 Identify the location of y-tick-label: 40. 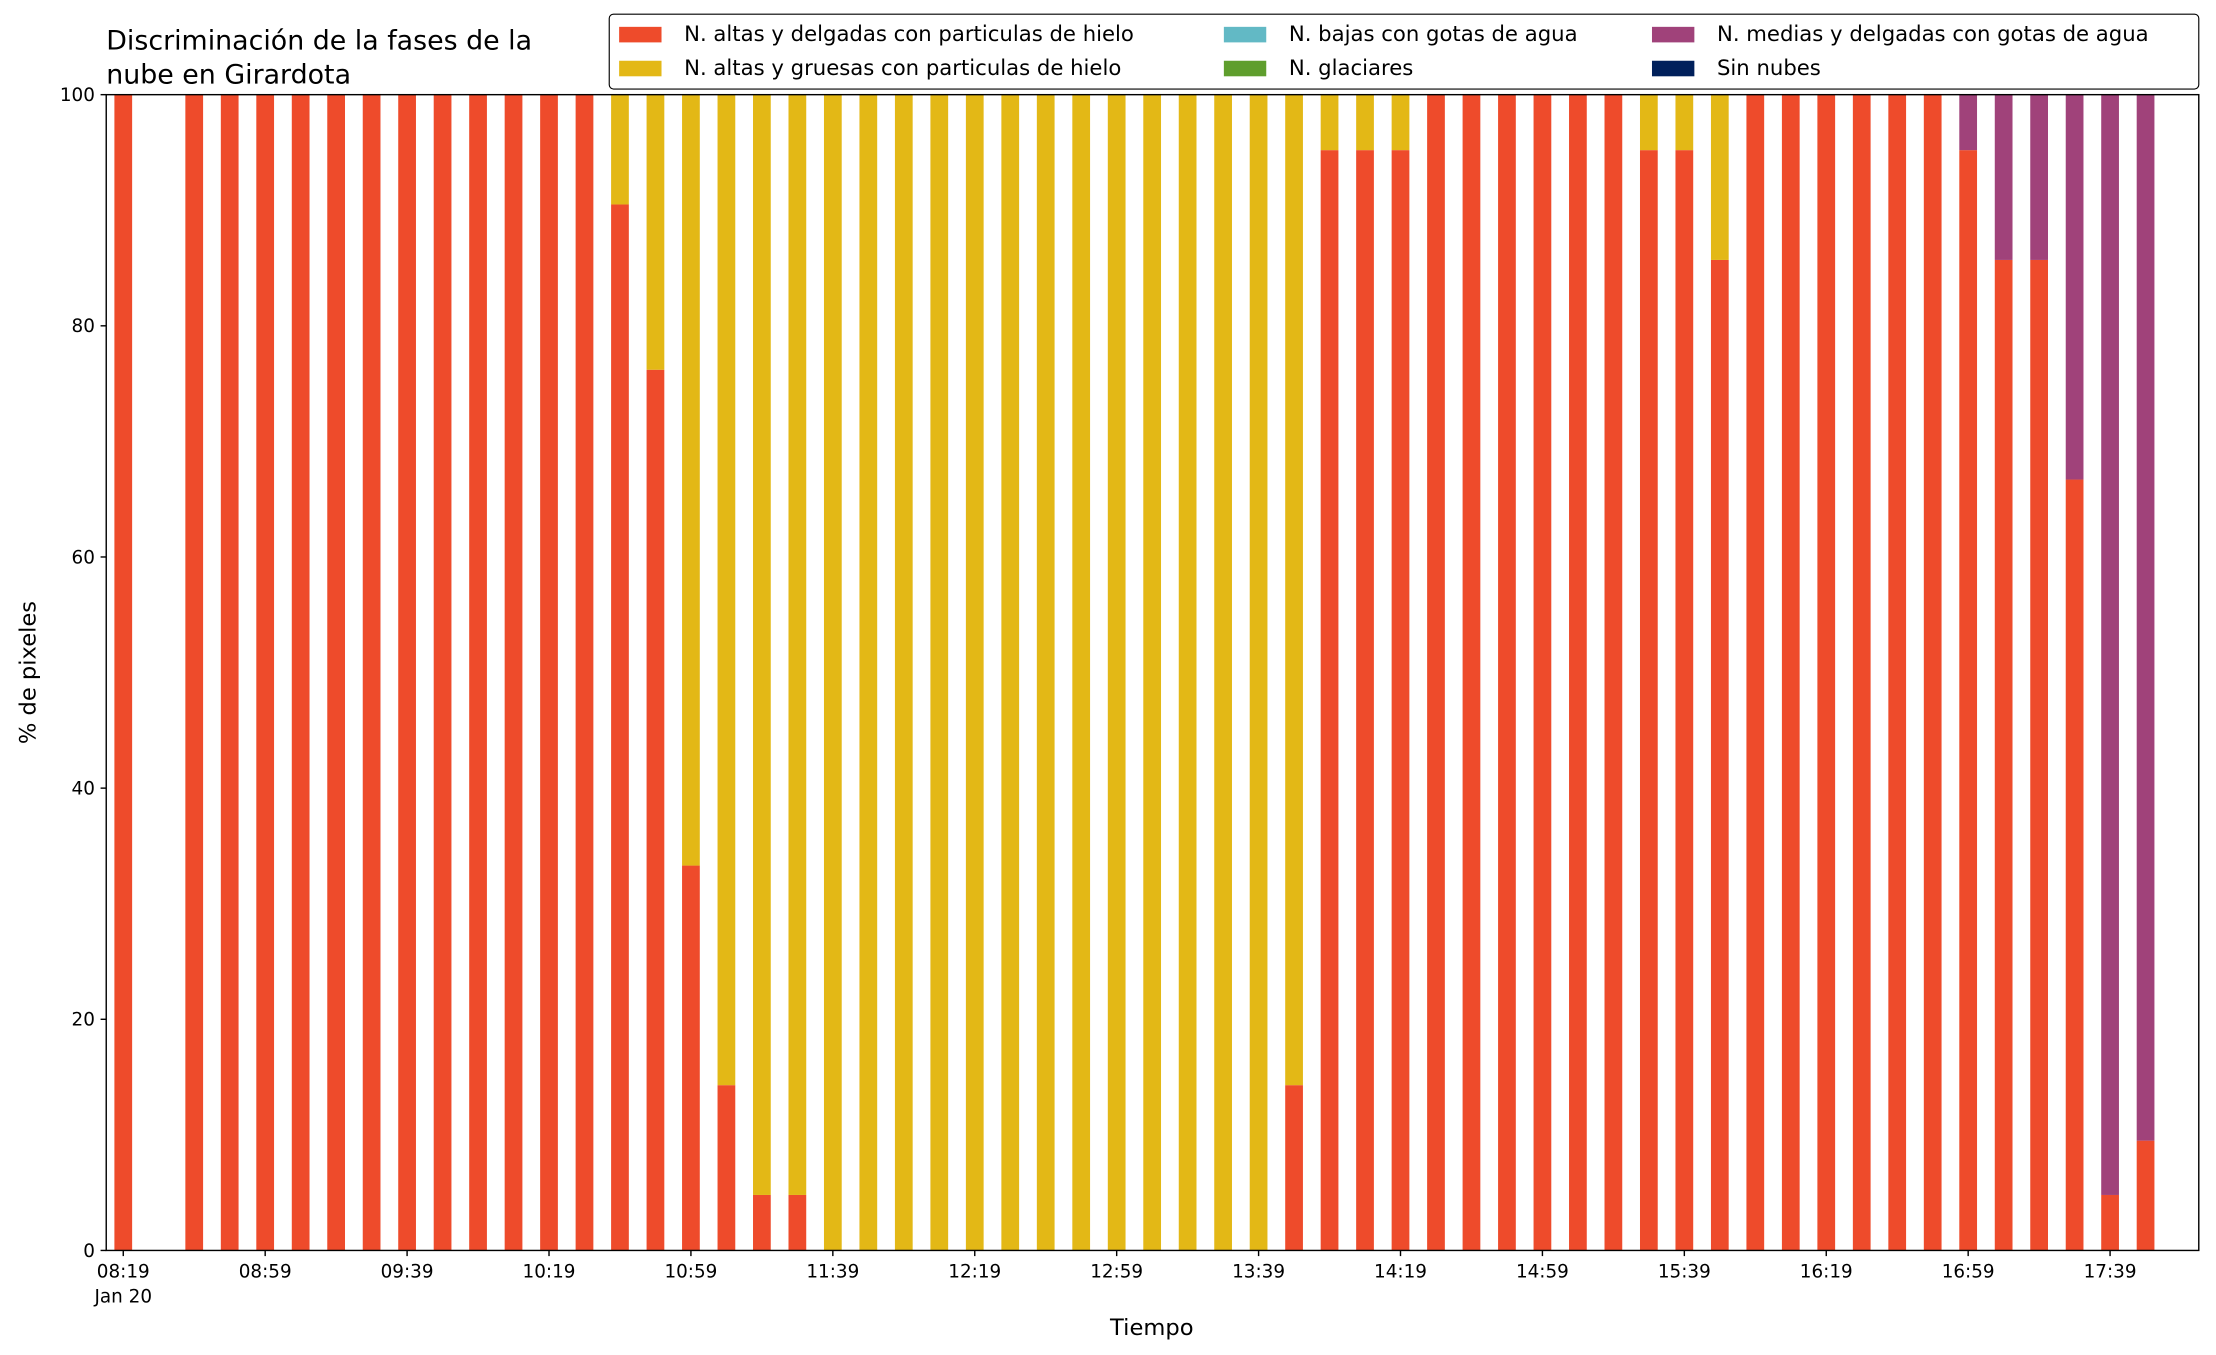
(83, 788).